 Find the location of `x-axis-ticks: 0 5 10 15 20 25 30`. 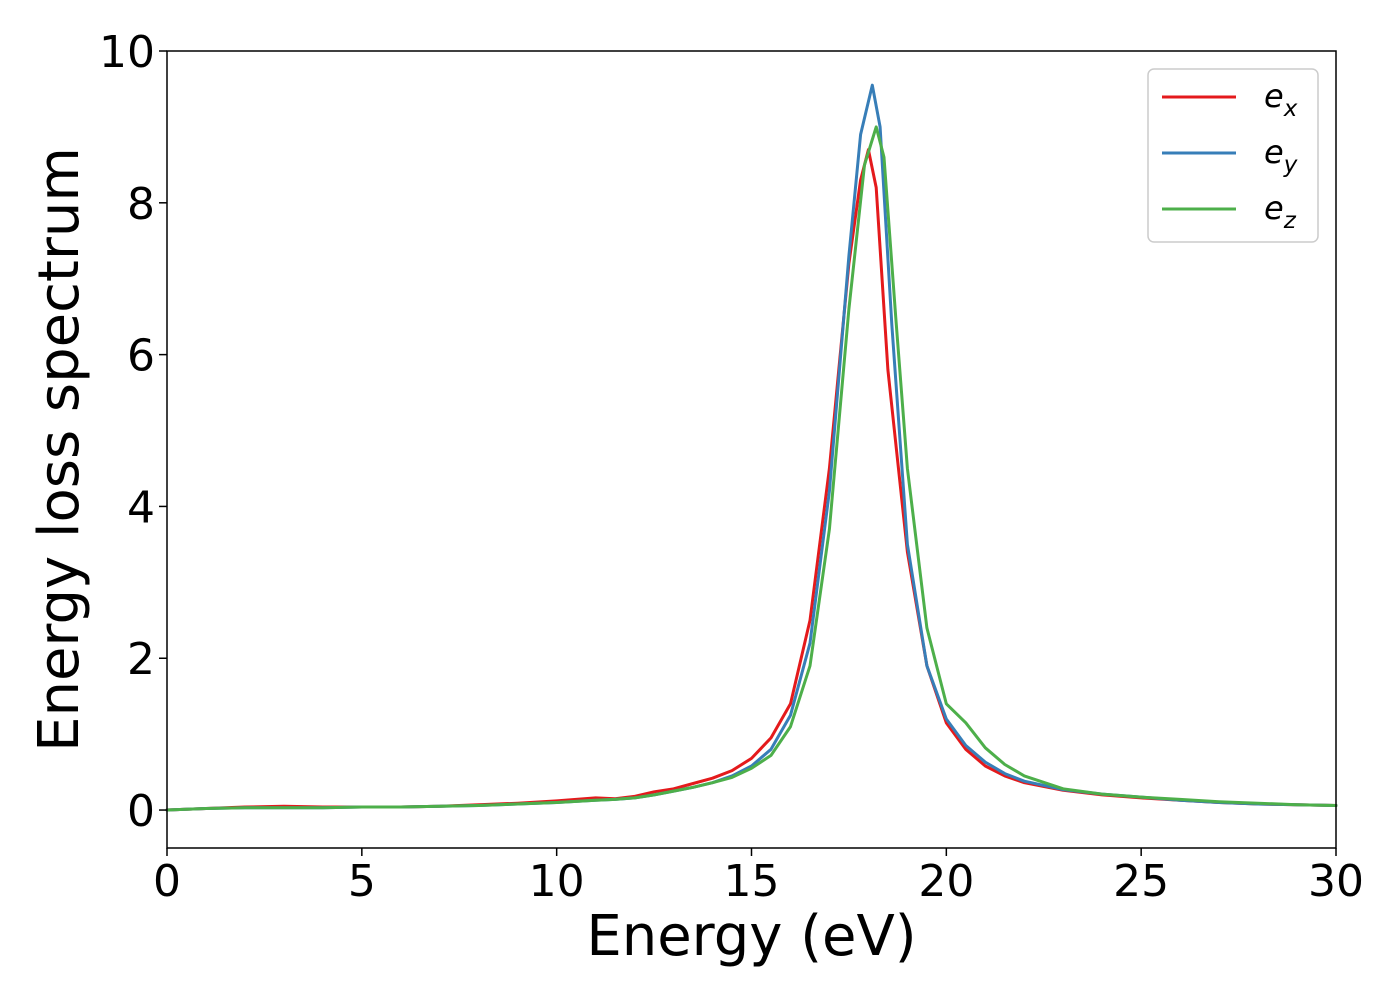

x-axis-ticks: 0 5 10 15 20 25 30 is located at coordinates (758, 877).